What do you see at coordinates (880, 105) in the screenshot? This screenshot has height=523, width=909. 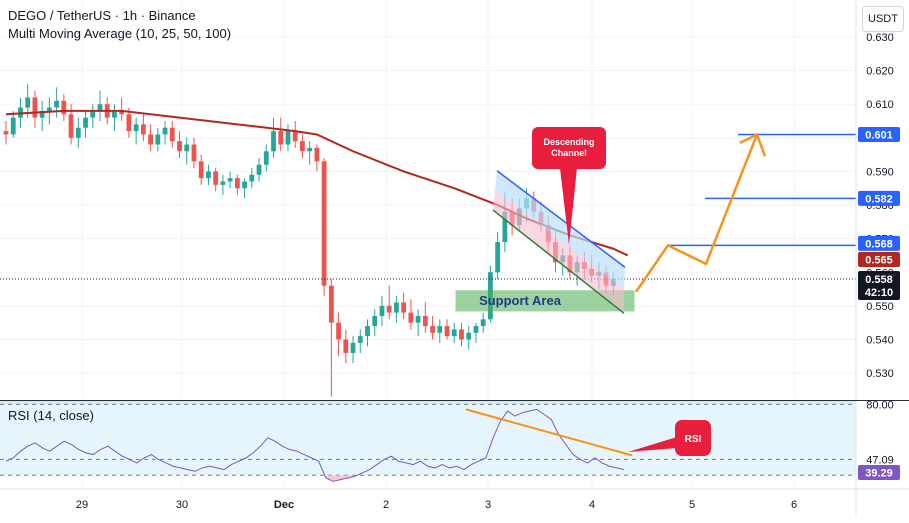 I see `price-tick-label: 0.610` at bounding box center [880, 105].